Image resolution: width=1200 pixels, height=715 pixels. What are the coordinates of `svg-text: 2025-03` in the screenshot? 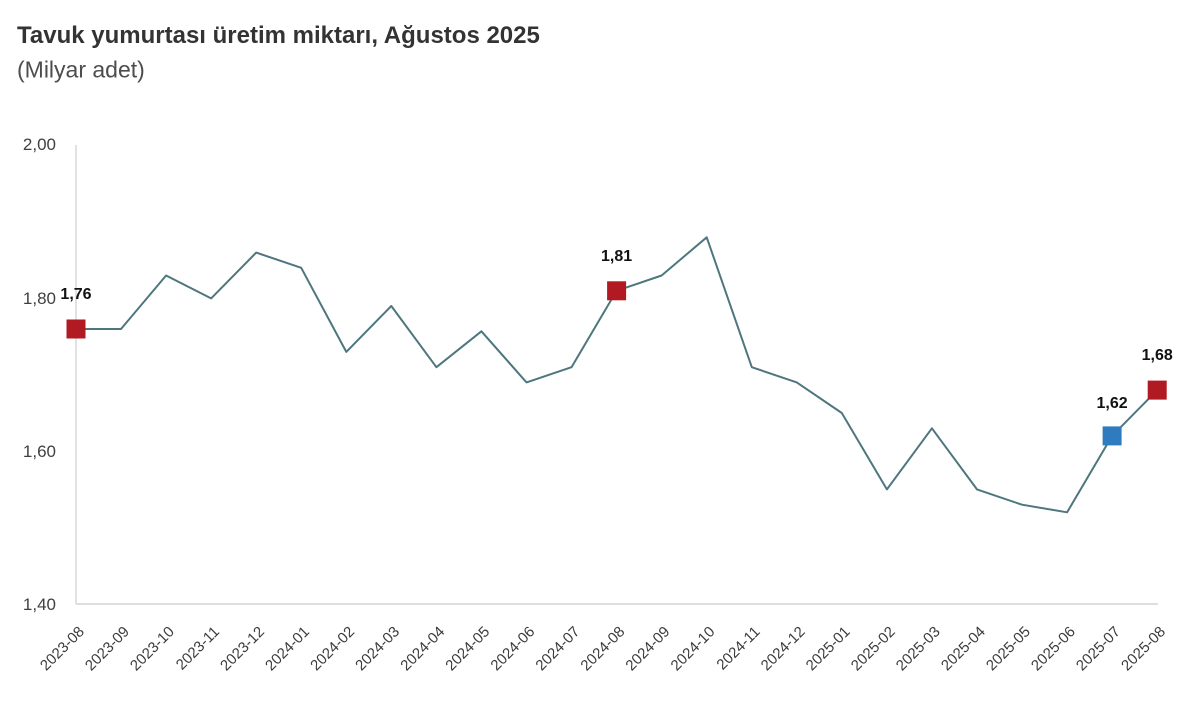 It's located at (918, 648).